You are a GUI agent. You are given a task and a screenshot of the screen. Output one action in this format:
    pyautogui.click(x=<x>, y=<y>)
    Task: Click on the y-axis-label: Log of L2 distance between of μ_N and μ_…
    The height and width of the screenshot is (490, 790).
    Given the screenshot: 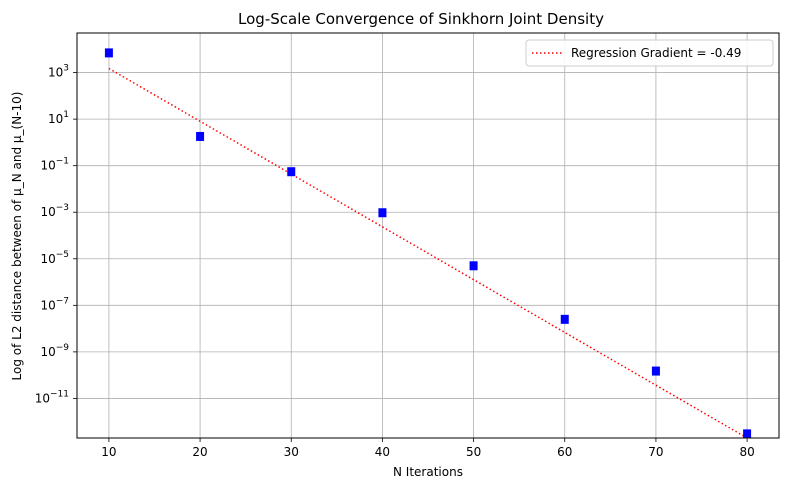 What is the action you would take?
    pyautogui.click(x=17, y=236)
    